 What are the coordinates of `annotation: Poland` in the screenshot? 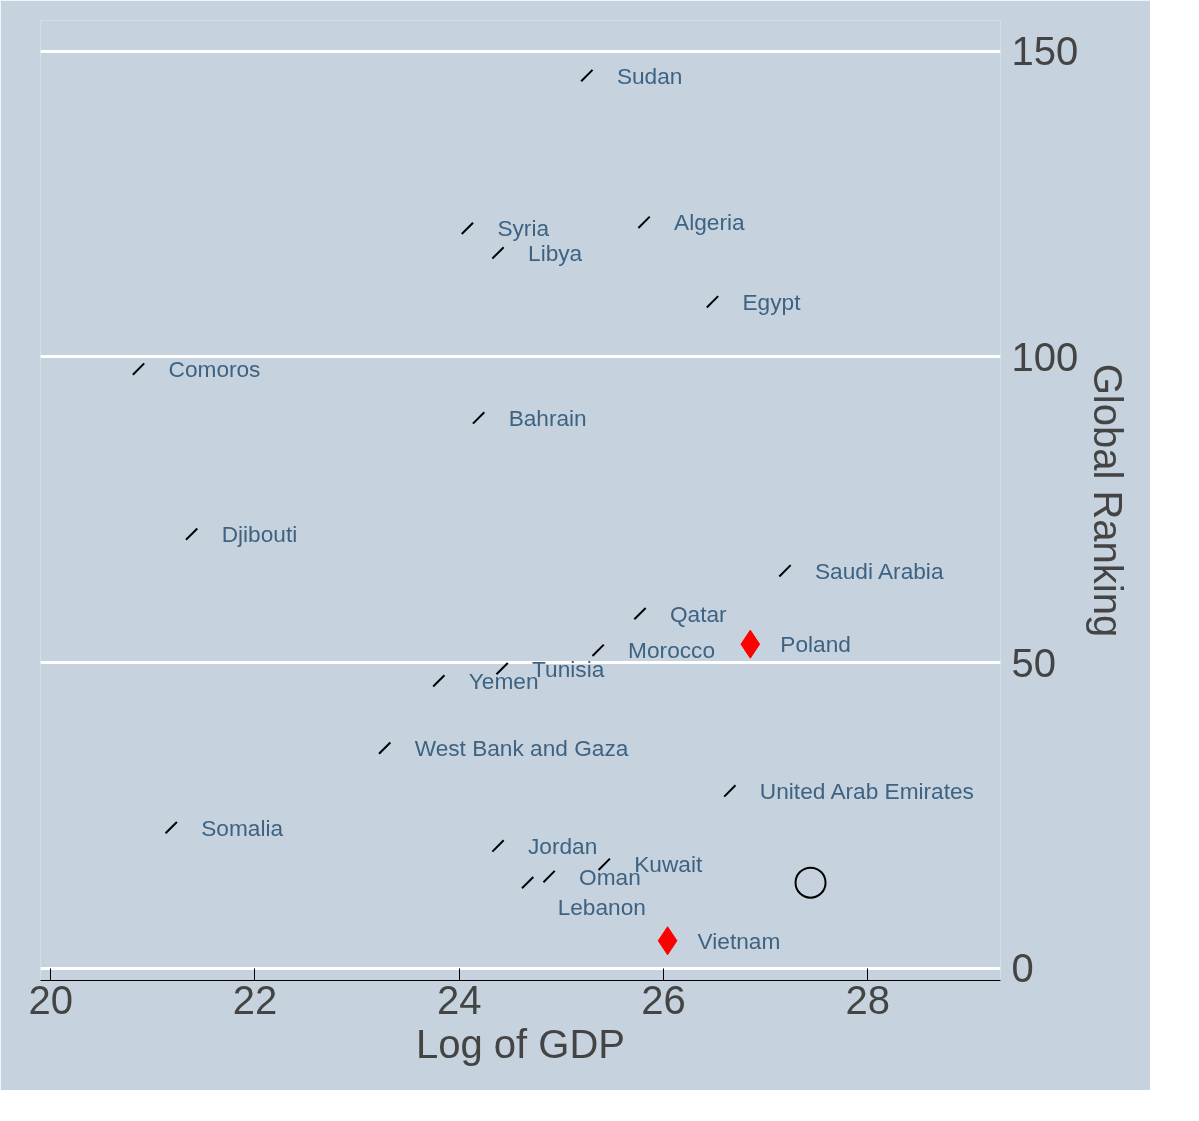 It's located at (815, 644).